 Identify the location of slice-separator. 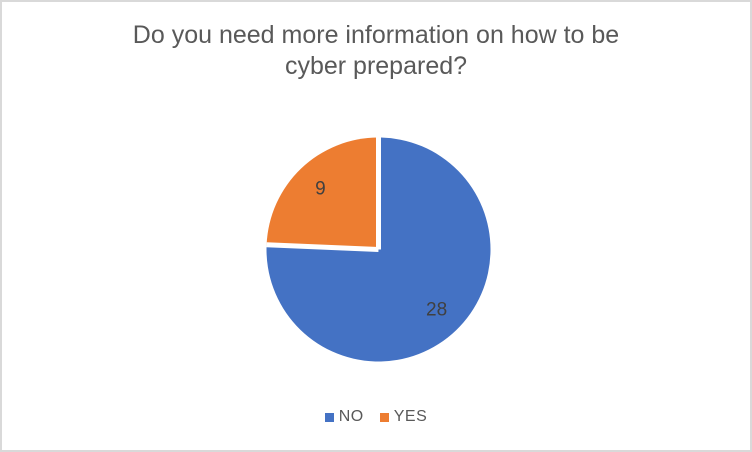
(322, 247).